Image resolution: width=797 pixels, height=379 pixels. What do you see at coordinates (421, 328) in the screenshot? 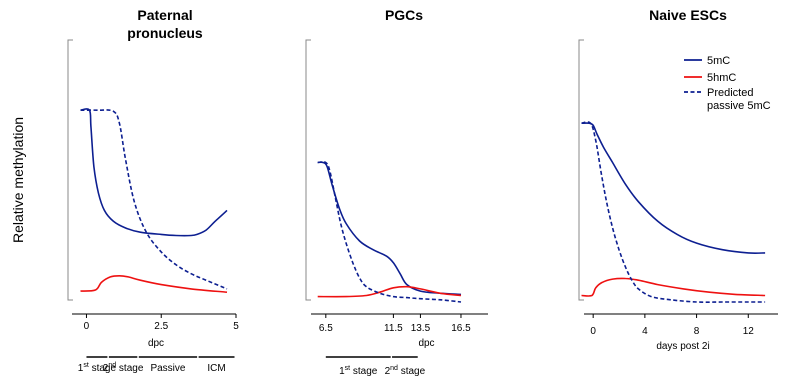
I see `x-tick-label: 13.5` at bounding box center [421, 328].